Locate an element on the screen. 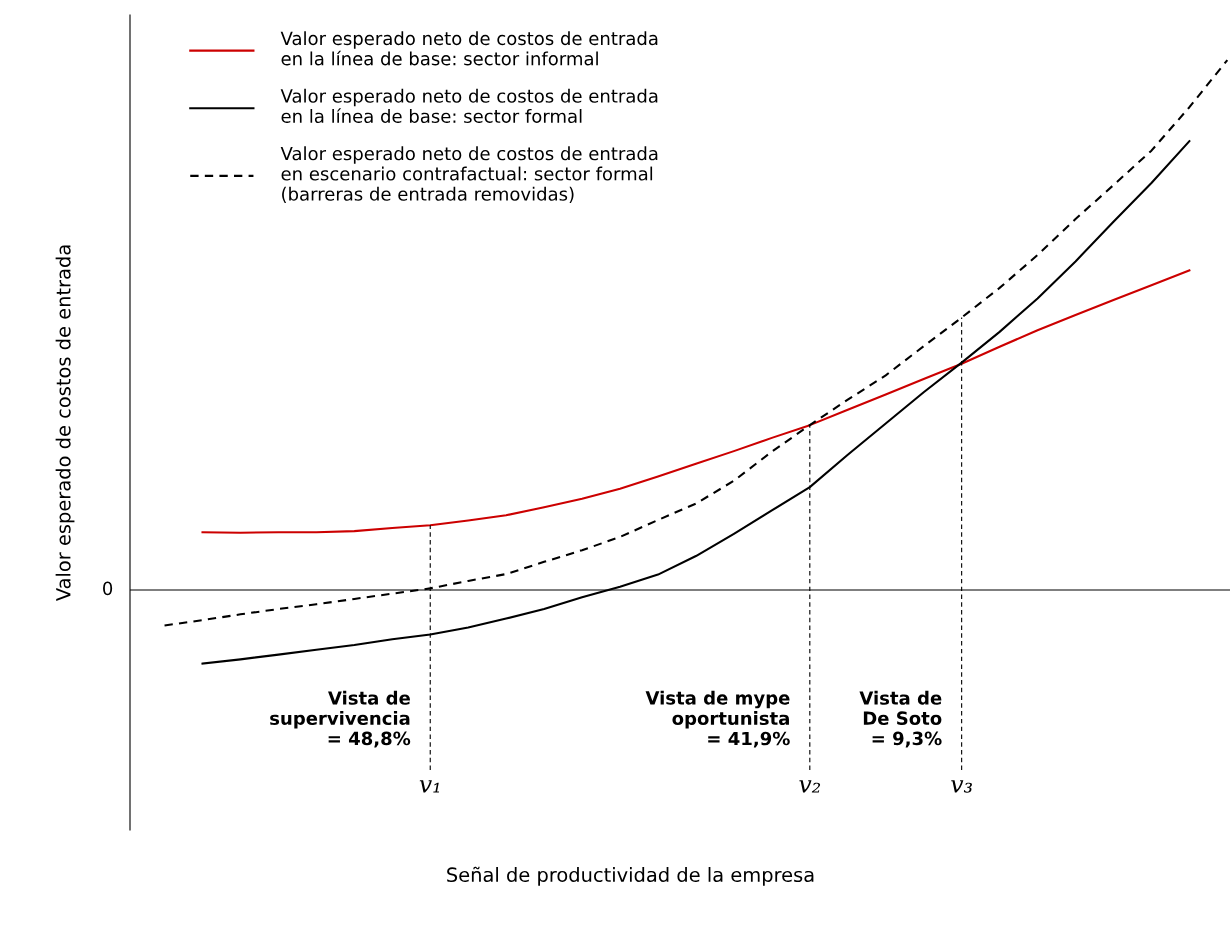 This screenshot has height=933, width=1231. ref-line-label: 0 is located at coordinates (108, 588).